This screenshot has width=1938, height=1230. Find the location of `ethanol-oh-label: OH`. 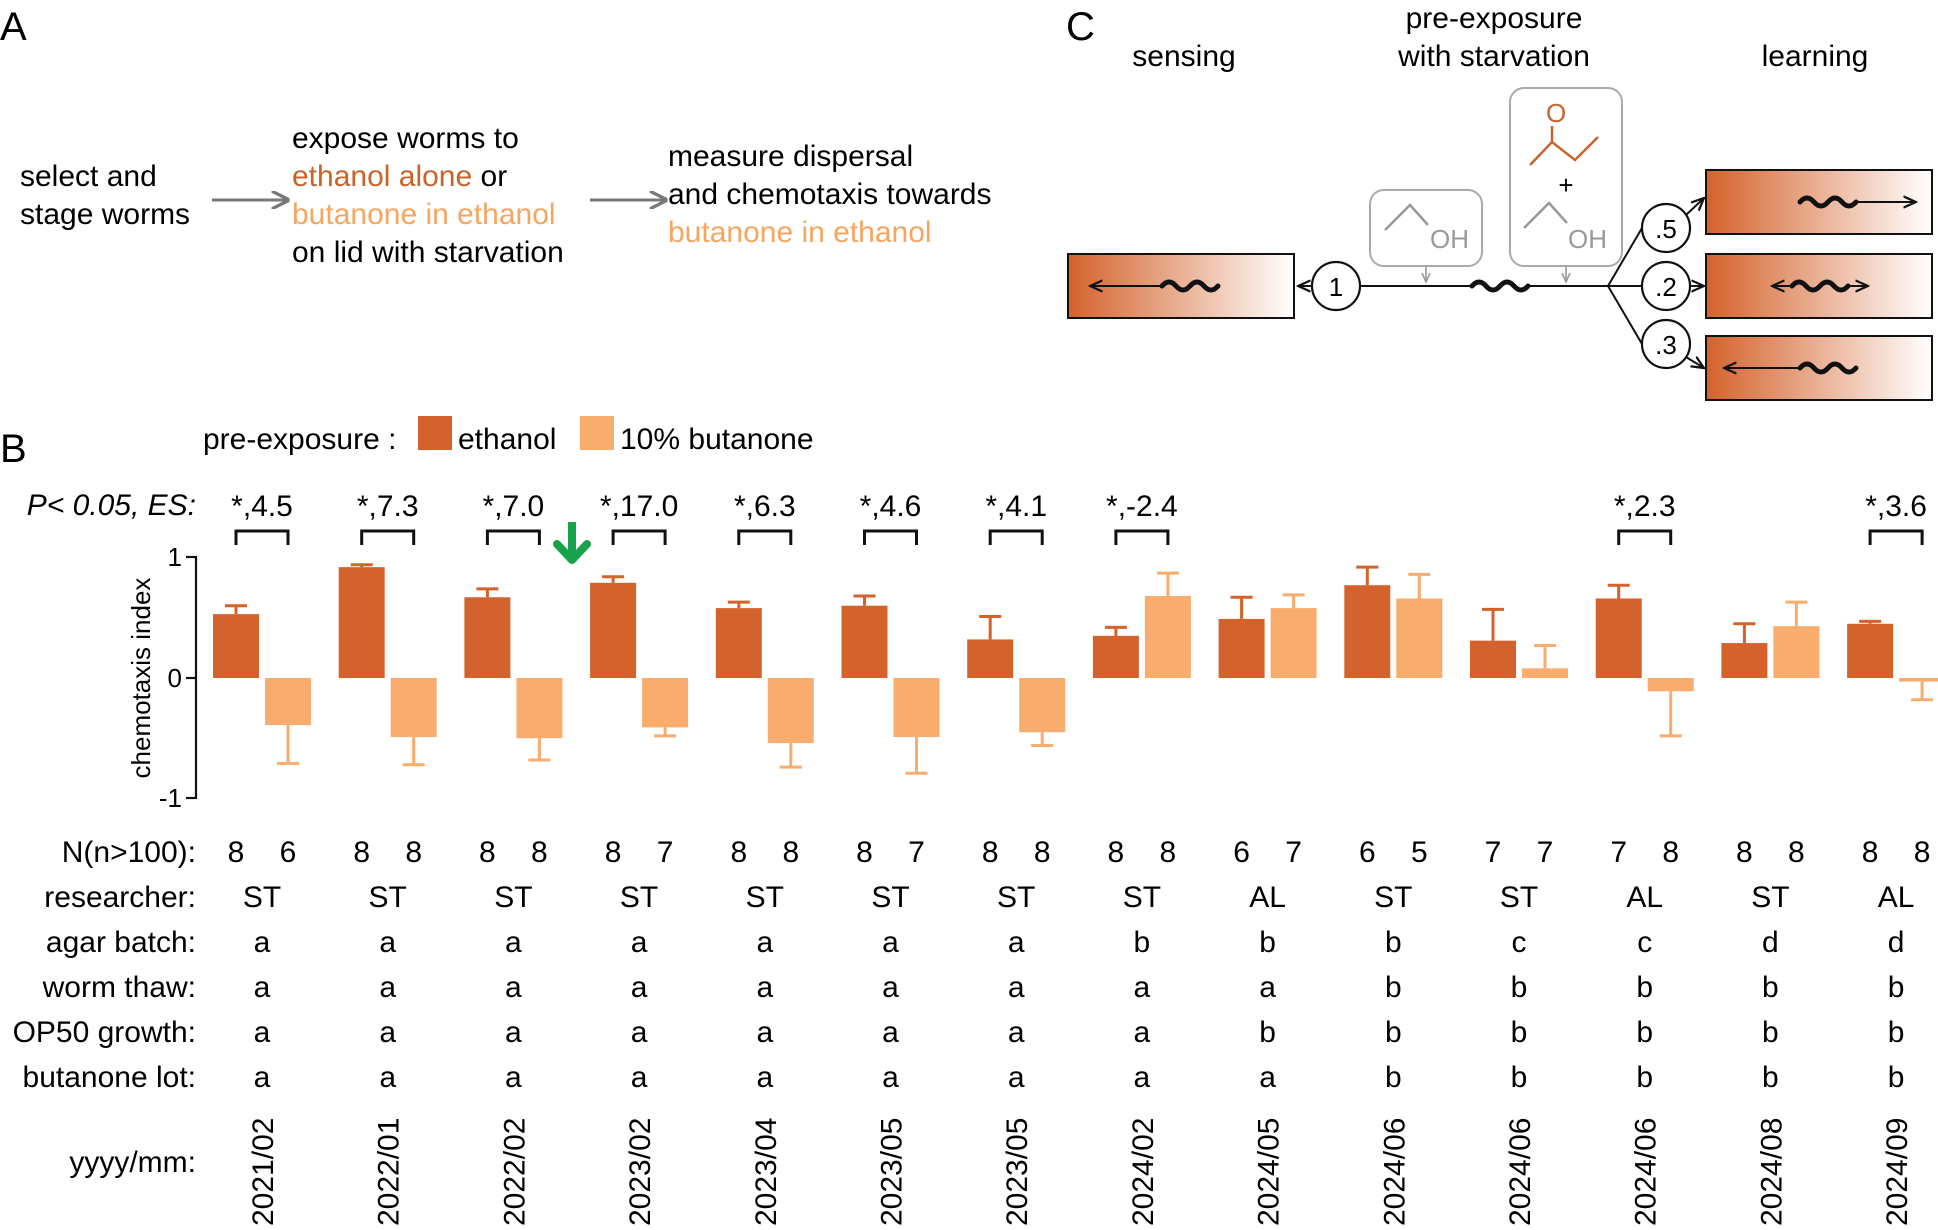

ethanol-oh-label: OH is located at coordinates (1449, 239).